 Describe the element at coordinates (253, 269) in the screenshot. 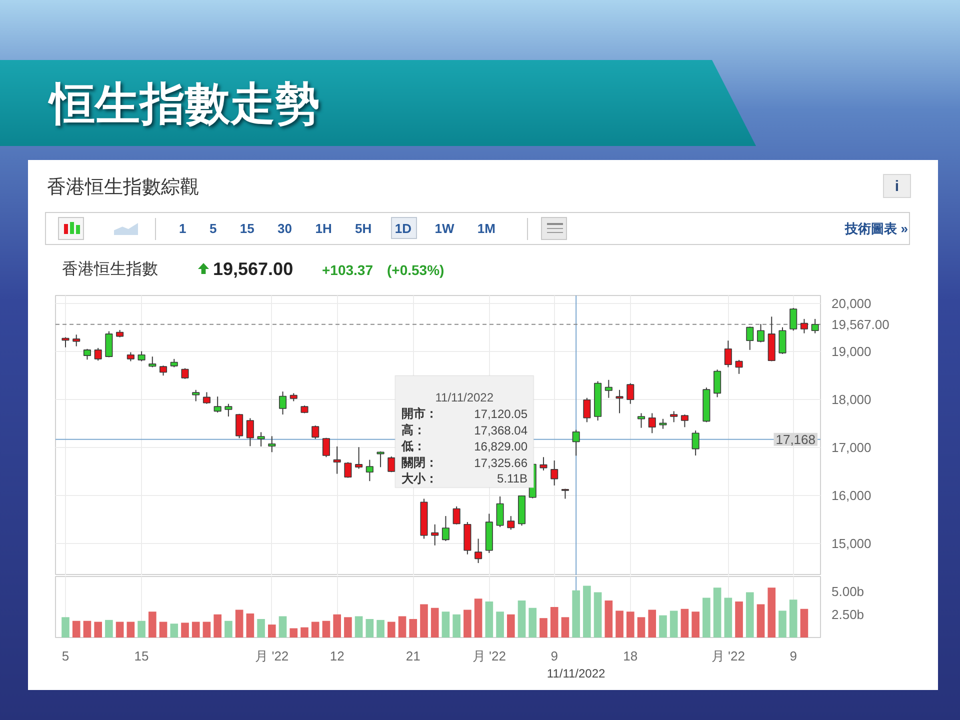

I see `text: 19,567.00` at that location.